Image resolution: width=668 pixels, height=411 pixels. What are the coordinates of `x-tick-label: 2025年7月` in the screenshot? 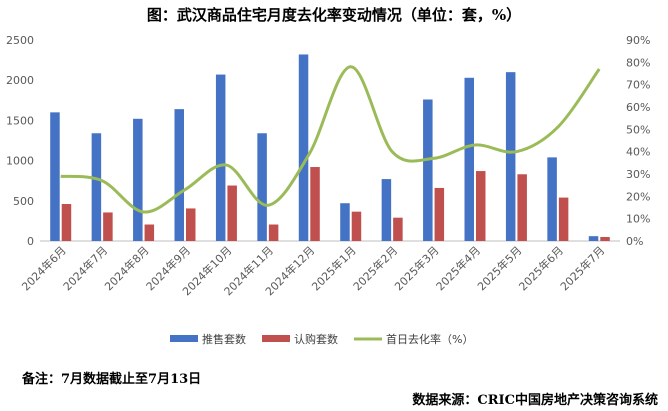 It's located at (582, 268).